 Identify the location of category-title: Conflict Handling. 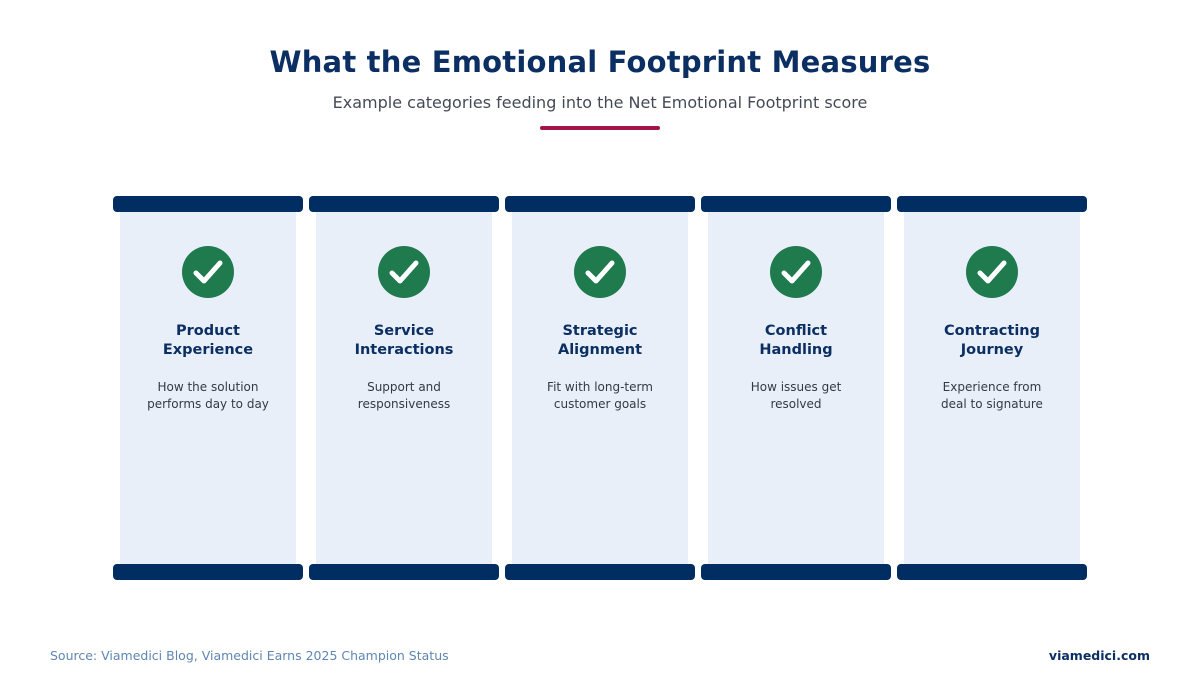
(796, 340).